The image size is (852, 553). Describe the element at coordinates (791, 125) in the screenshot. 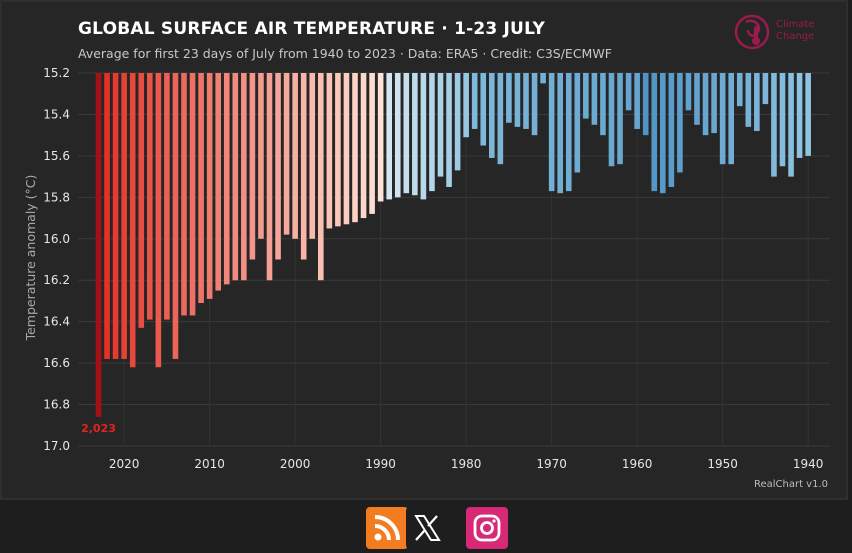

I see `bar-1942` at that location.